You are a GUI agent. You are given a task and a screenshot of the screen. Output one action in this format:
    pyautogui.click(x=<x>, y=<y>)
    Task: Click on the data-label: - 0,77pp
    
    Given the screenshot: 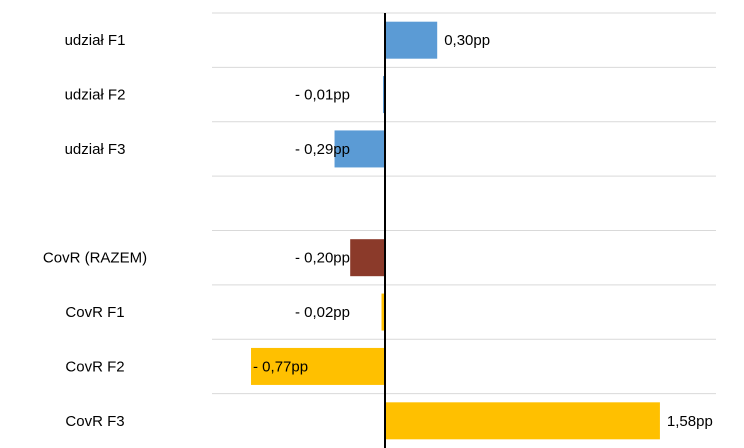 What is the action you would take?
    pyautogui.click(x=280, y=366)
    